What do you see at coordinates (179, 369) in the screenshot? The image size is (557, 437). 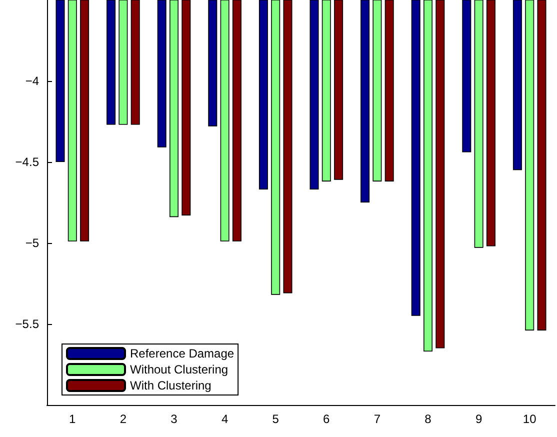 I see `legend-label: Without Clustering` at bounding box center [179, 369].